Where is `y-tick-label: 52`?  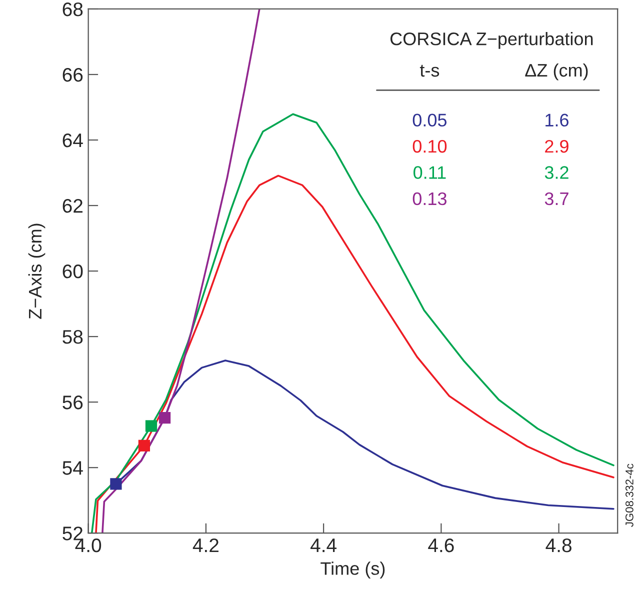
y-tick-label: 52 is located at coordinates (72, 533).